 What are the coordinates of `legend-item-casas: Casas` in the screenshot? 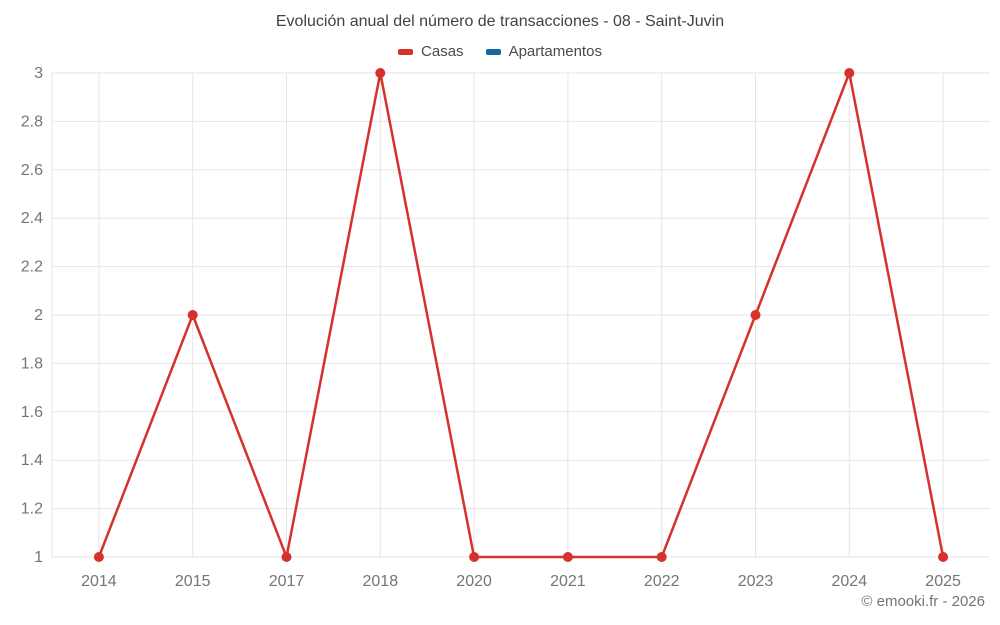 It's located at (431, 51).